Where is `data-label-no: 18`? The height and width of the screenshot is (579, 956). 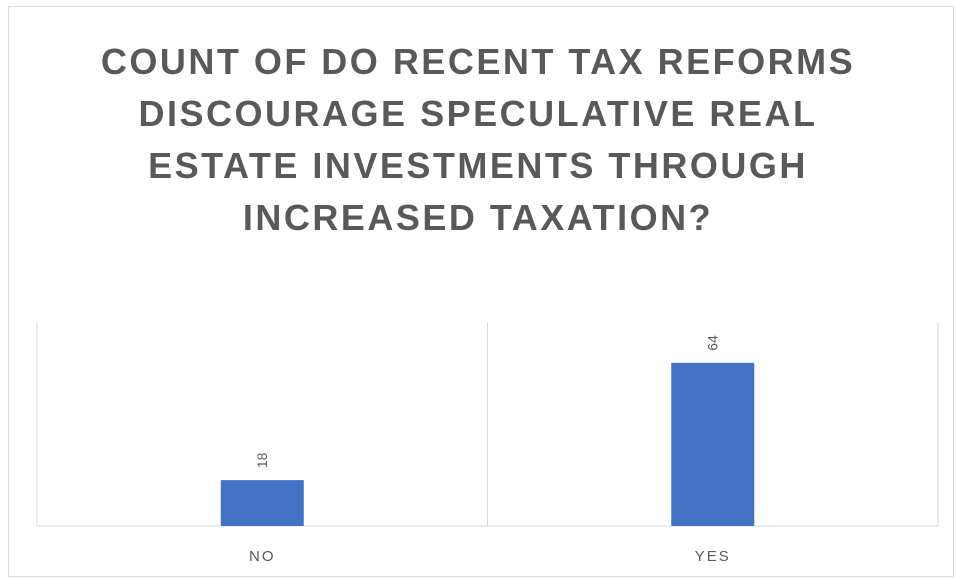
data-label-no: 18 is located at coordinates (262, 460).